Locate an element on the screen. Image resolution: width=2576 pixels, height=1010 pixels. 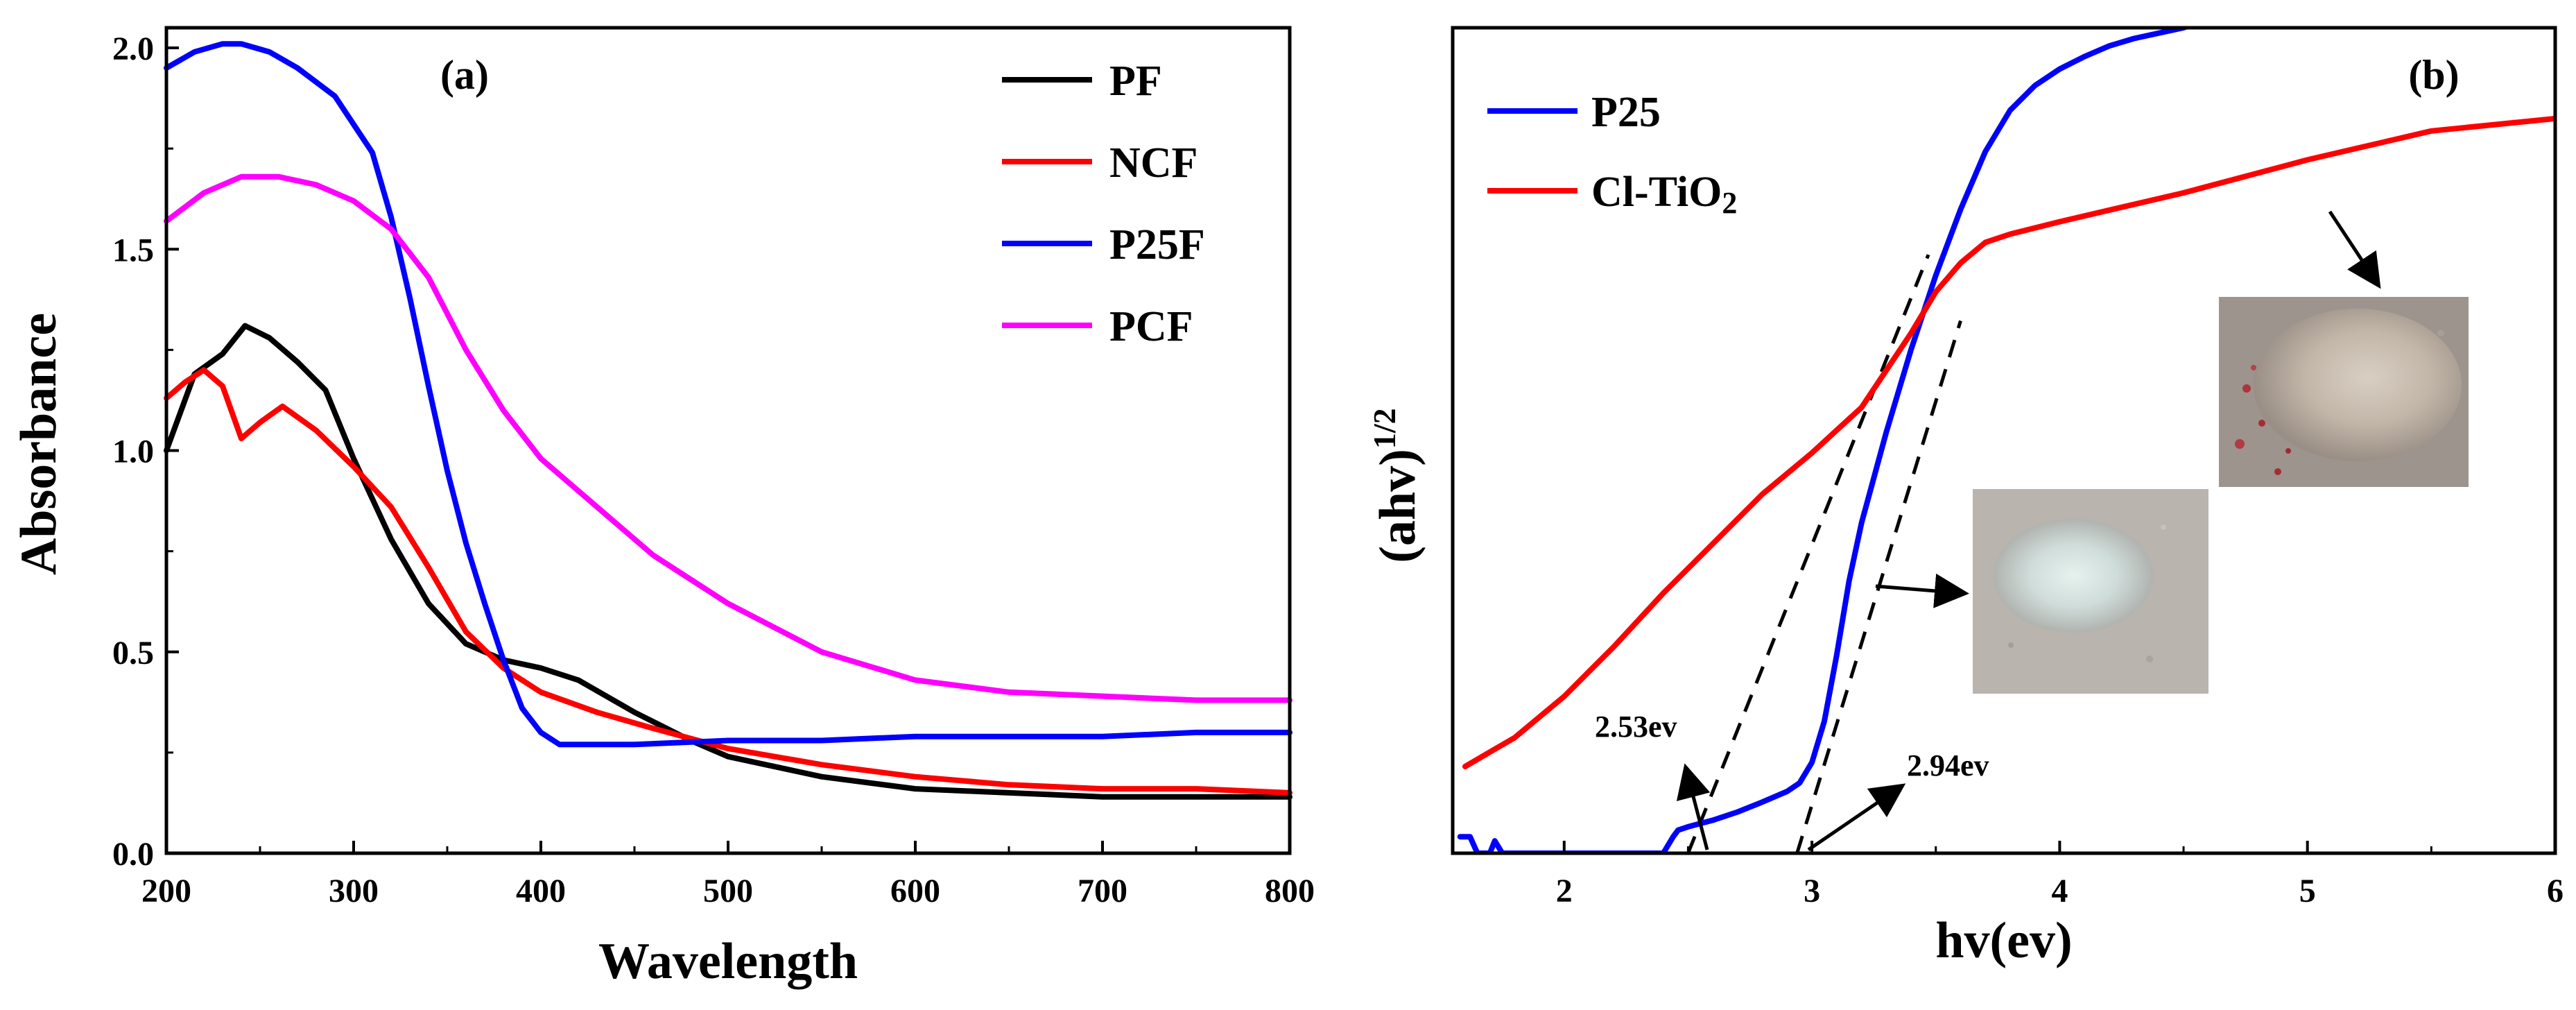
bandgap-294-arrow is located at coordinates (1856, 817).